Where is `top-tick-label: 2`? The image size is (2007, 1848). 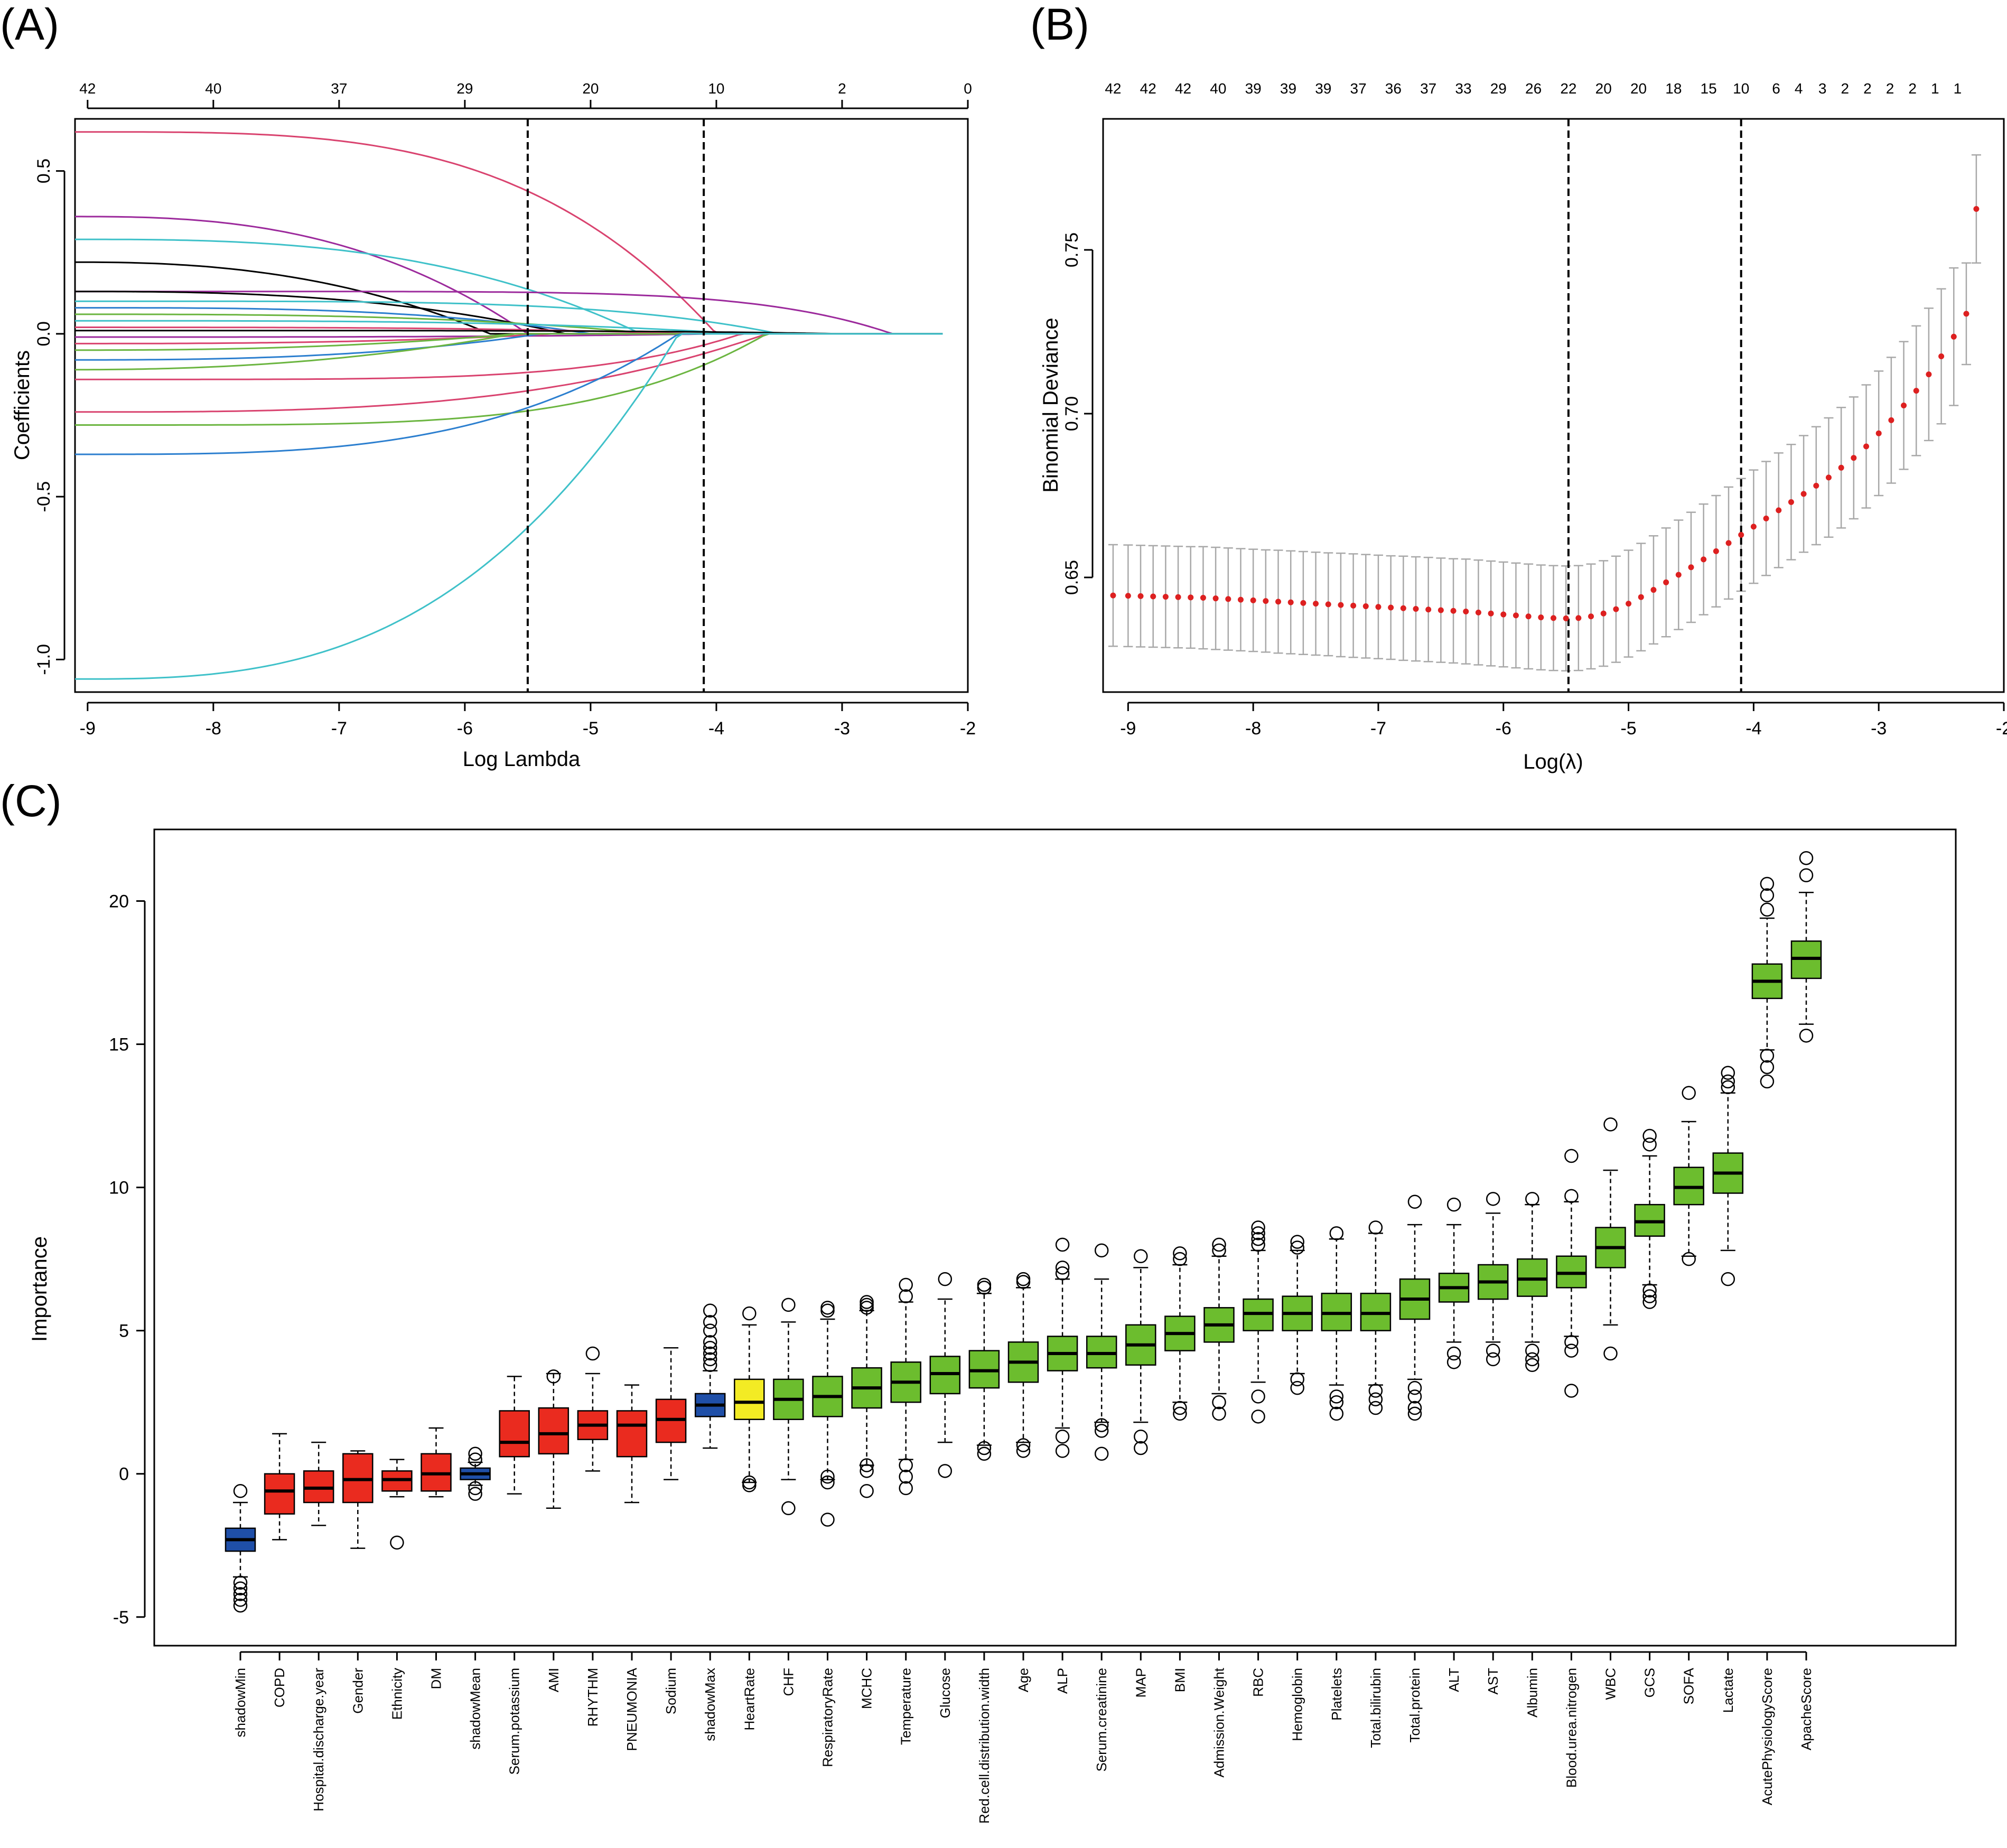
top-tick-label: 2 is located at coordinates (1912, 88).